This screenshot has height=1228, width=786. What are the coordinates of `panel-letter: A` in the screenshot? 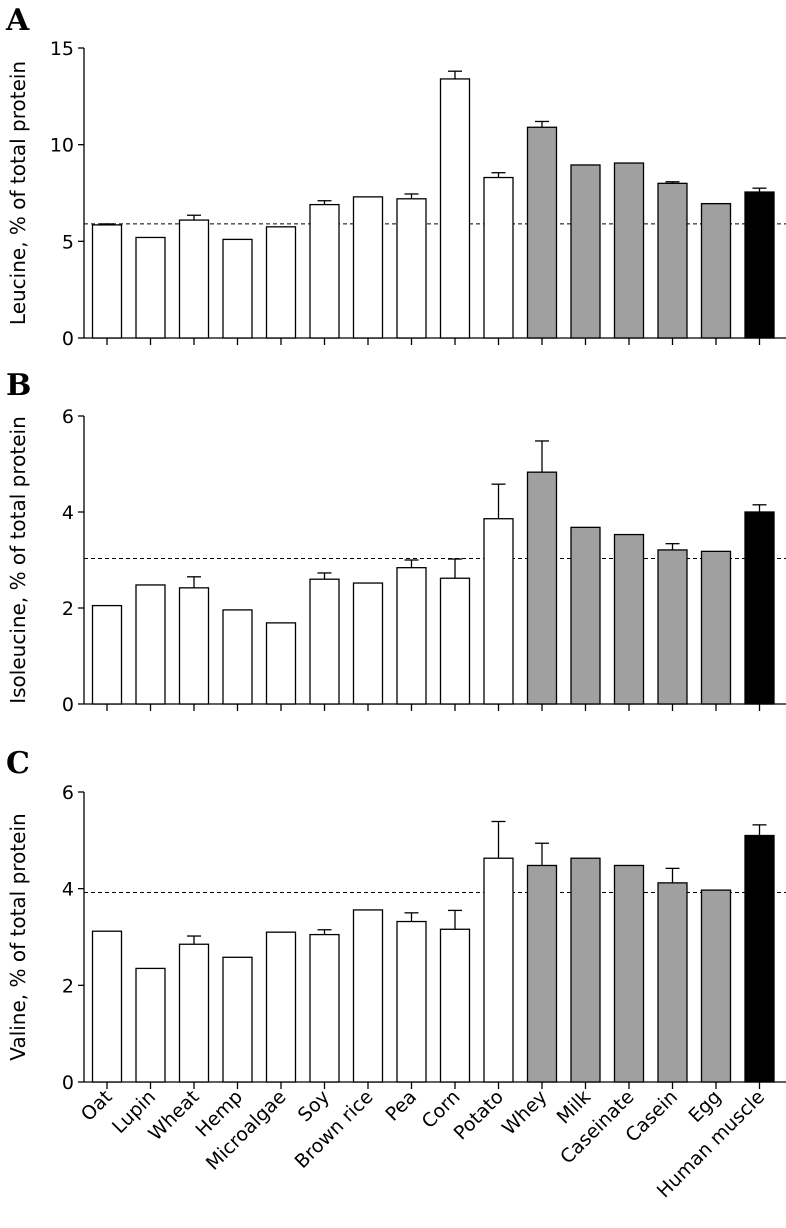 It's located at (17, 20).